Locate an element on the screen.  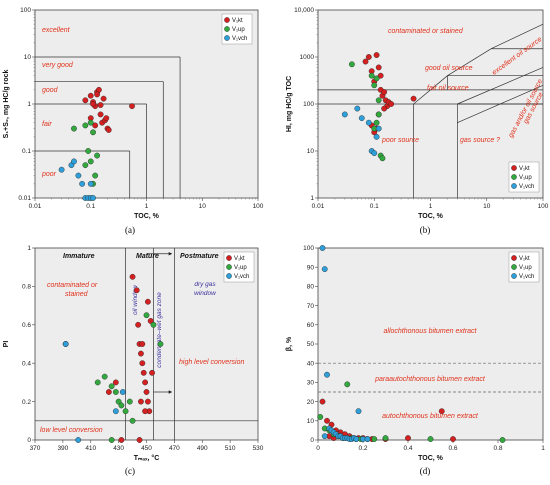
y-tick-label: 50 is located at coordinates (311, 344).